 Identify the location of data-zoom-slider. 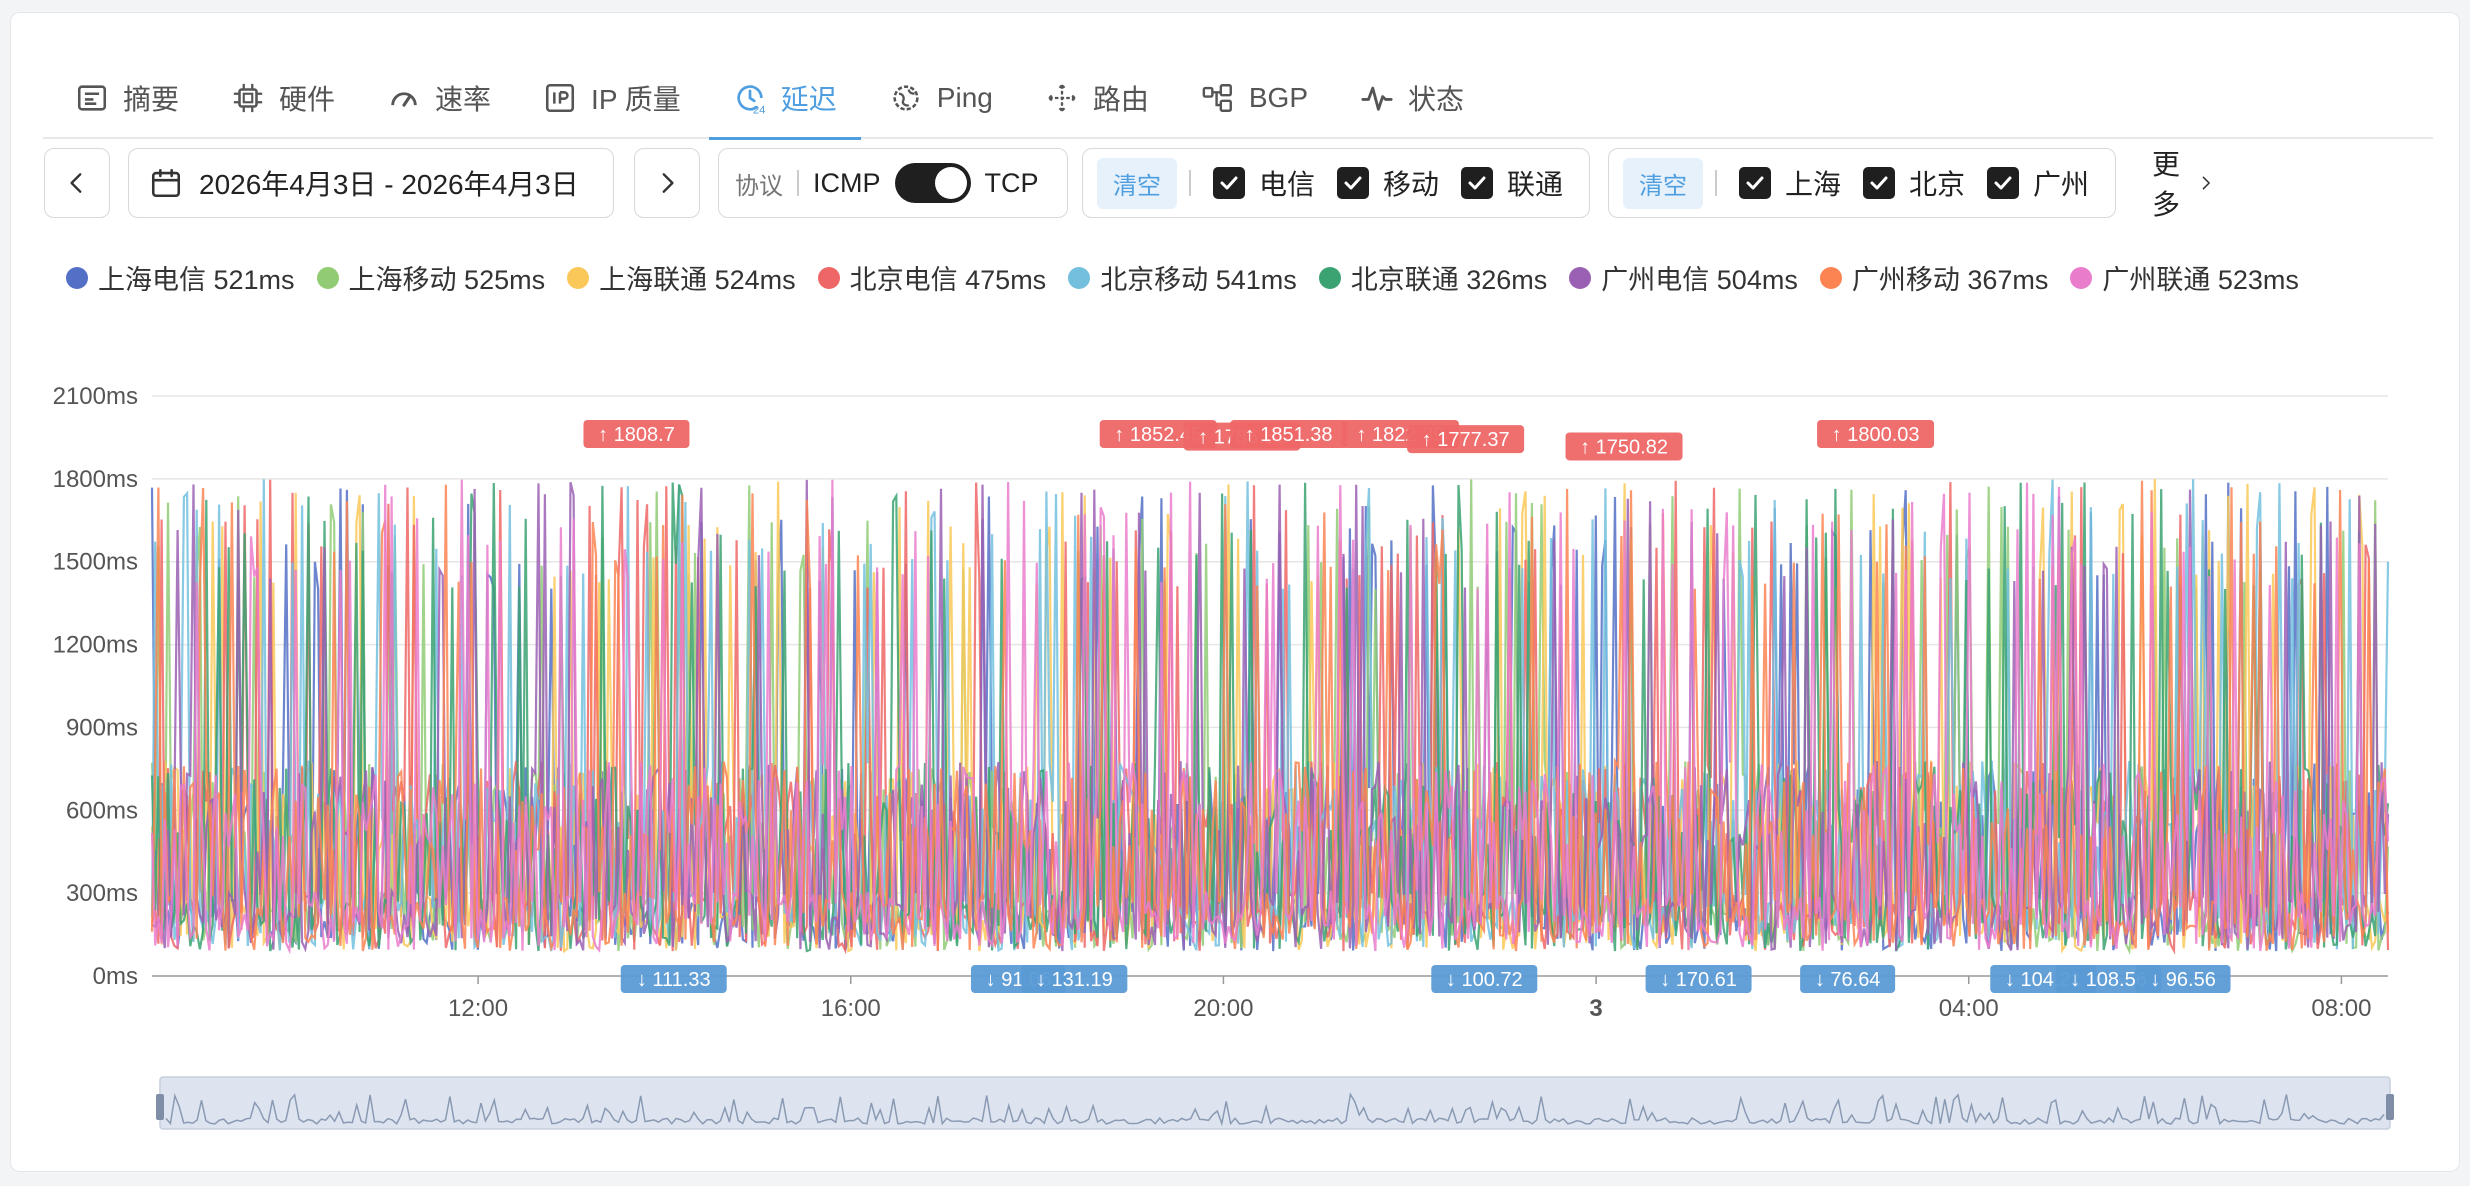
(1275, 1103).